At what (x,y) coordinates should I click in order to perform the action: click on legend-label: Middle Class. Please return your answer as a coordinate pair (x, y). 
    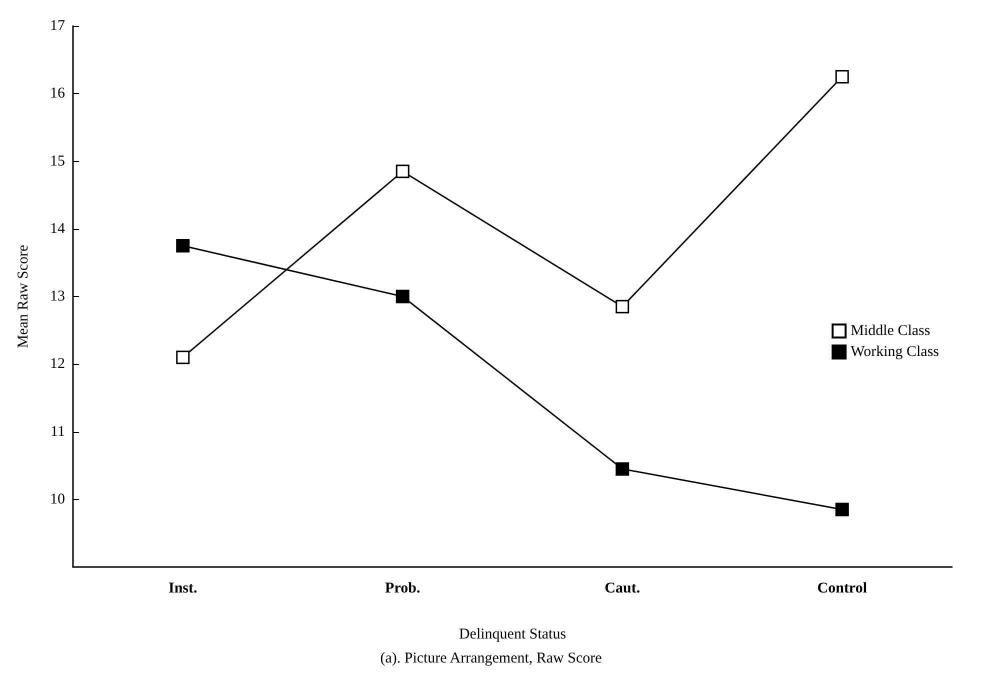
    Looking at the image, I should click on (890, 331).